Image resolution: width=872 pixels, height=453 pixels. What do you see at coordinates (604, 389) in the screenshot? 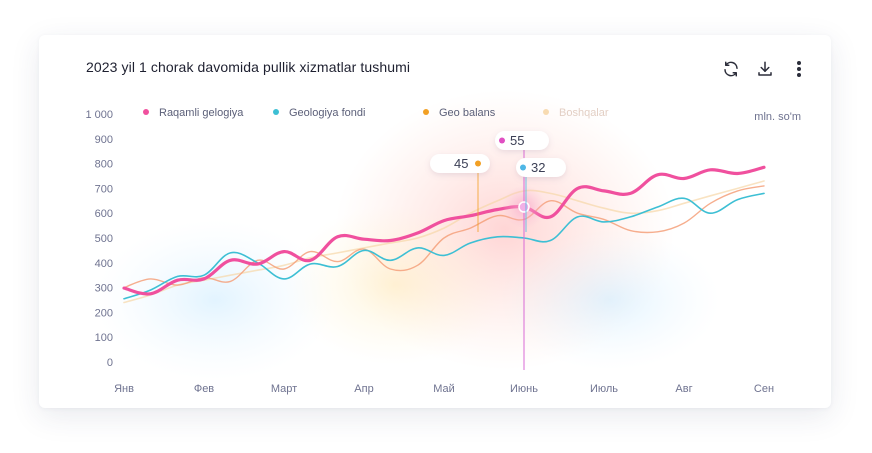
I see `x-tick-label: Июль` at bounding box center [604, 389].